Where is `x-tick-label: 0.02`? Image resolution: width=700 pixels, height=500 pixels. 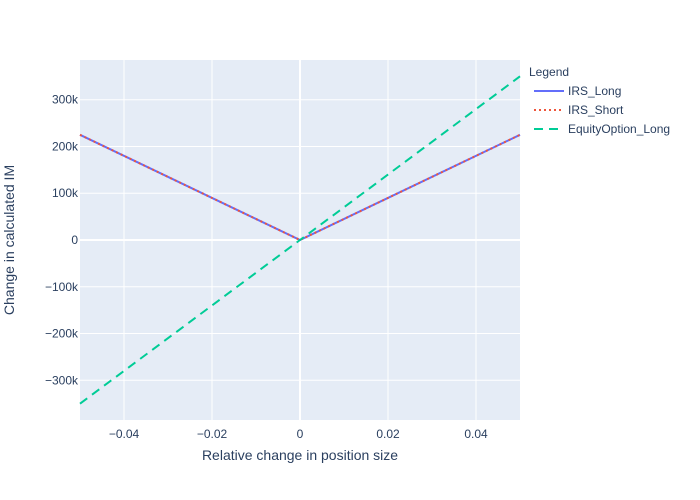 x-tick-label: 0.02 is located at coordinates (388, 434).